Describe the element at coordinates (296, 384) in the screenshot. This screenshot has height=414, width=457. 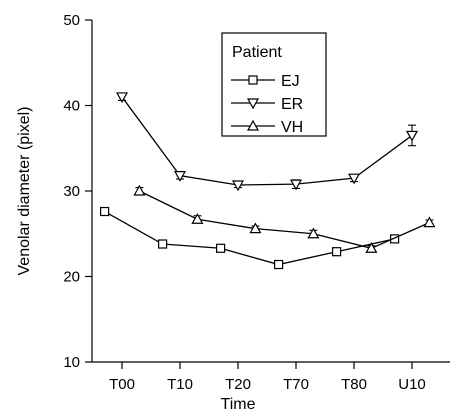
I see `x-tick-label: T70` at that location.